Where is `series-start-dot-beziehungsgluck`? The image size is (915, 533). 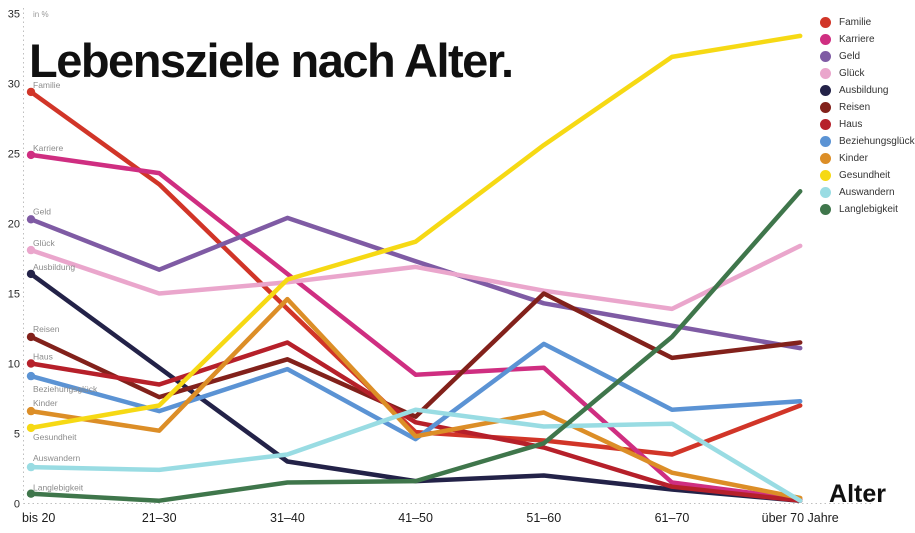 series-start-dot-beziehungsgluck is located at coordinates (31, 376).